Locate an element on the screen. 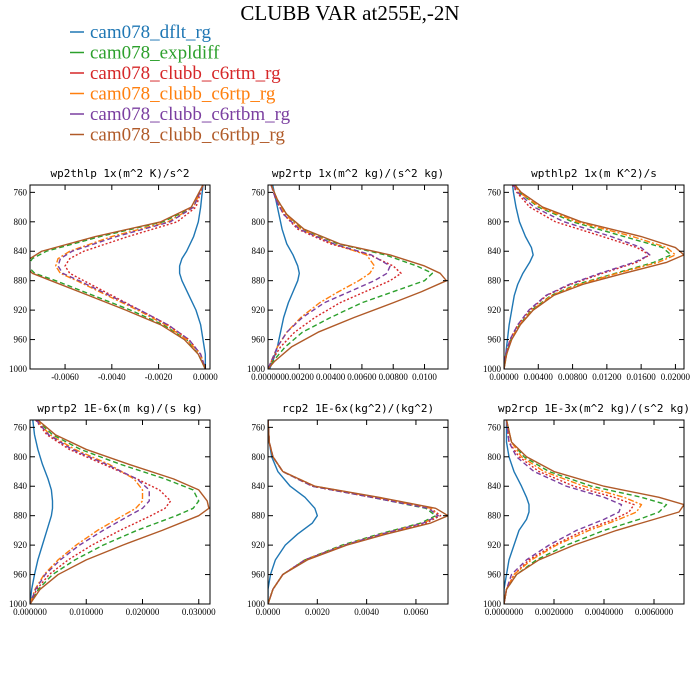 This screenshot has height=700, width=700. x-tick-label: 0.00200 is located at coordinates (300, 377).